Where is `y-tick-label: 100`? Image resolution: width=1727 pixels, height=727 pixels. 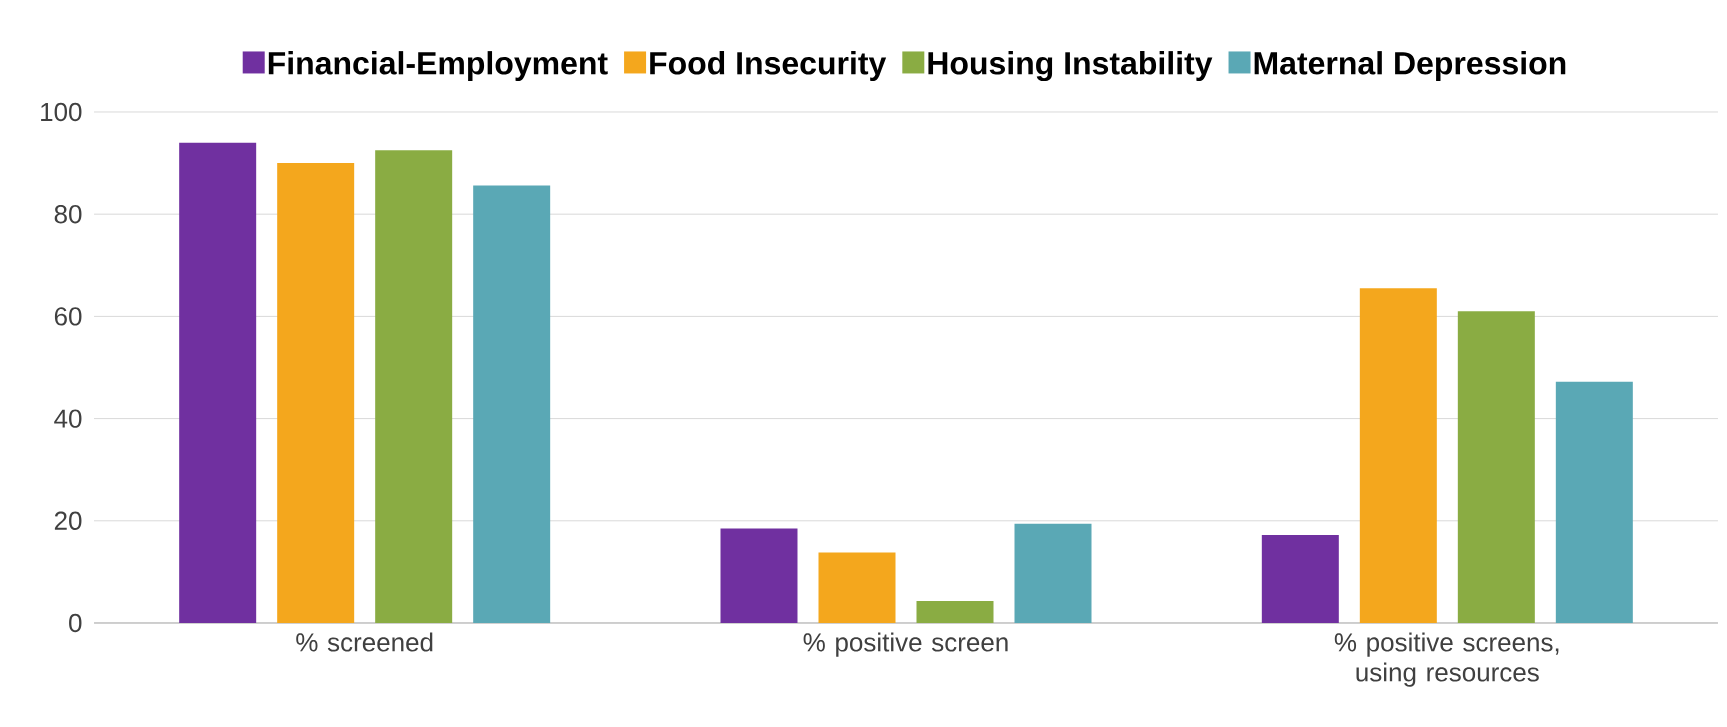 y-tick-label: 100 is located at coordinates (61, 112).